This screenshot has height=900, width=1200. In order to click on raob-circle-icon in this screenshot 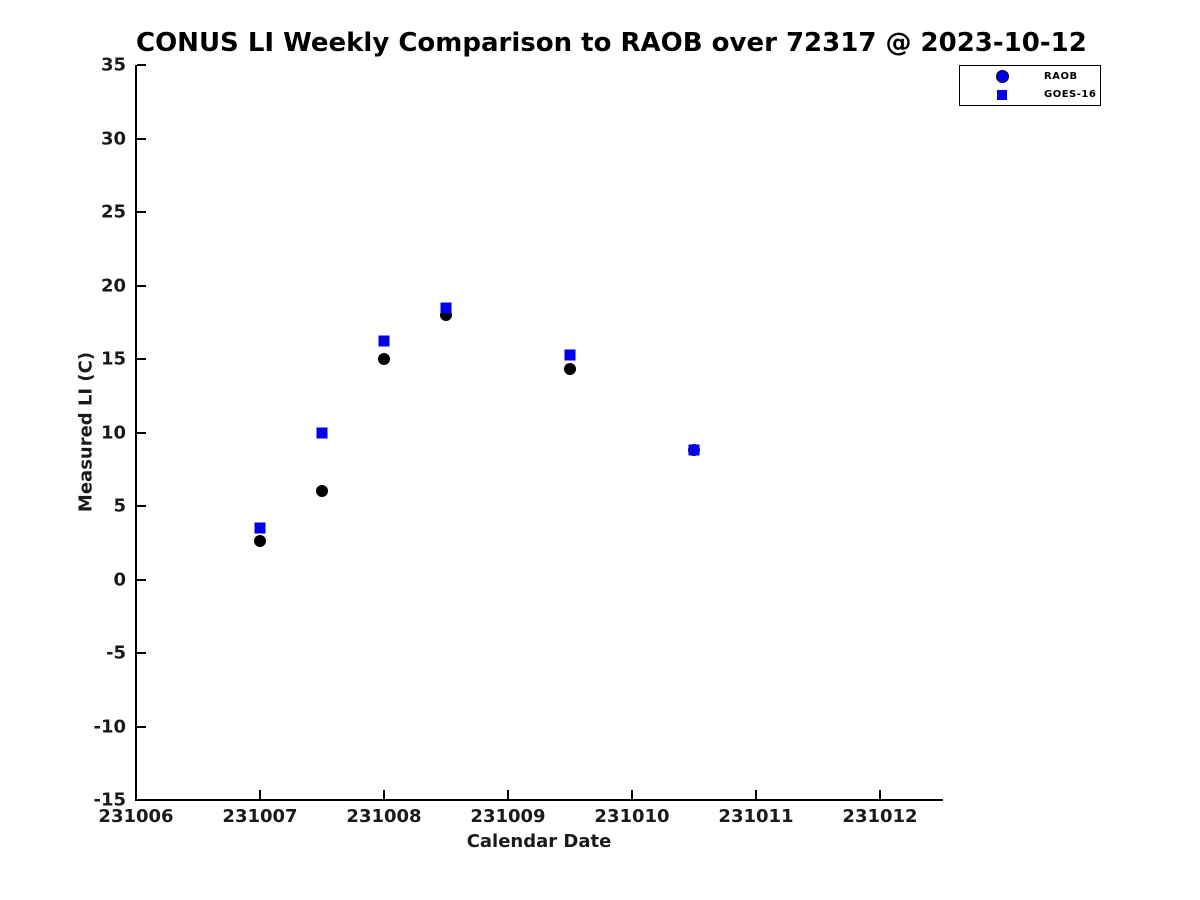, I will do `click(1002, 76)`.